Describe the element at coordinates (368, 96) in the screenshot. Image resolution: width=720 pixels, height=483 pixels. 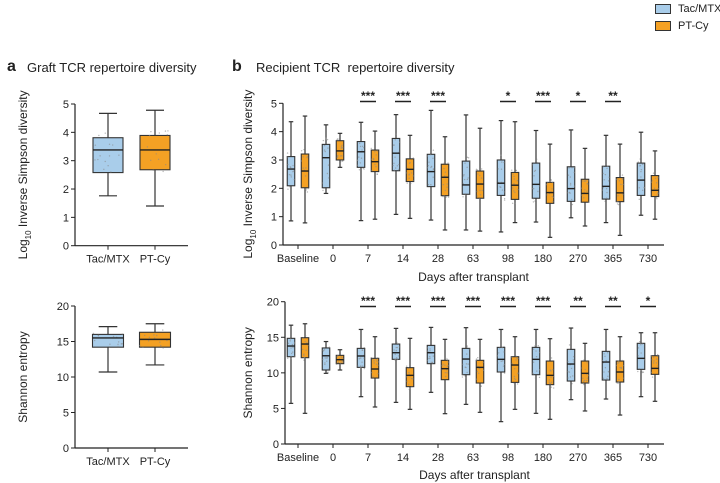
I see `significance-stars: ***` at that location.